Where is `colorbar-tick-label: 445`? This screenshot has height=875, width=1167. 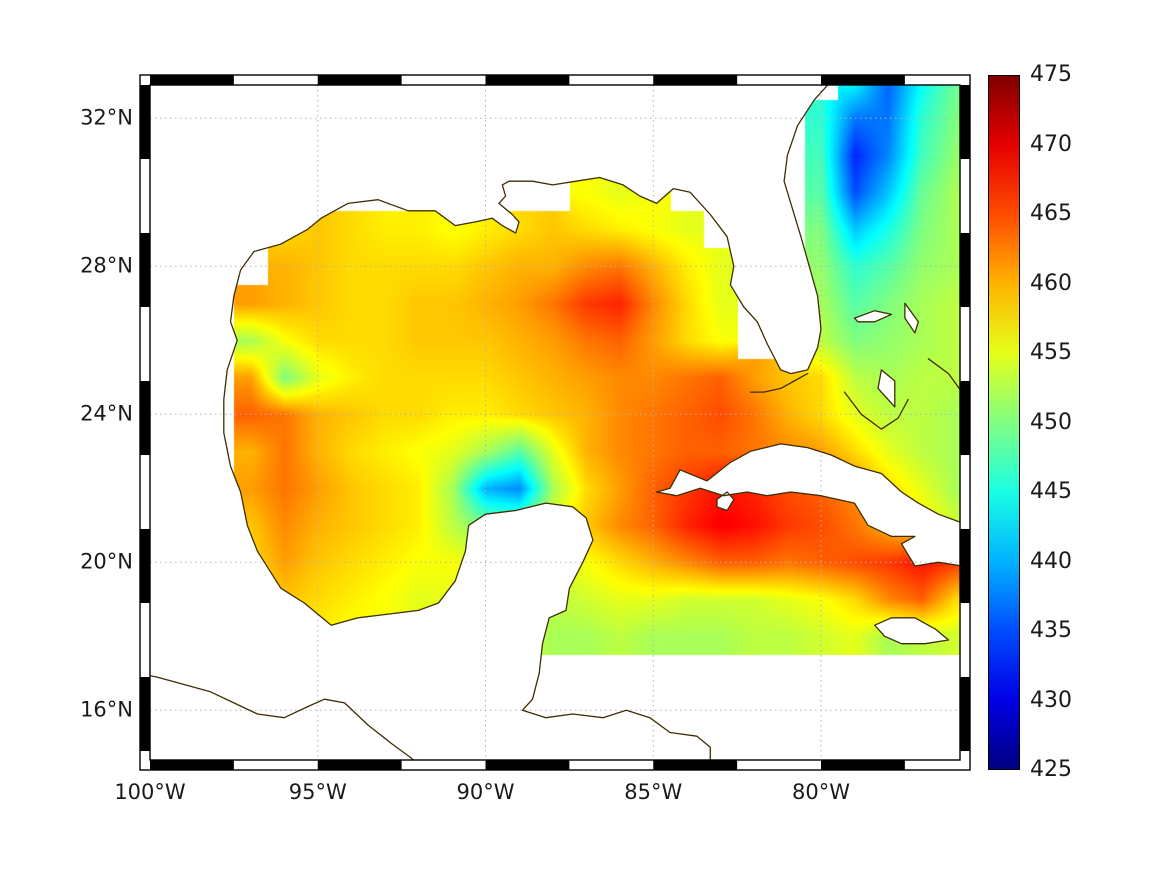
colorbar-tick-label: 445 is located at coordinates (1051, 491).